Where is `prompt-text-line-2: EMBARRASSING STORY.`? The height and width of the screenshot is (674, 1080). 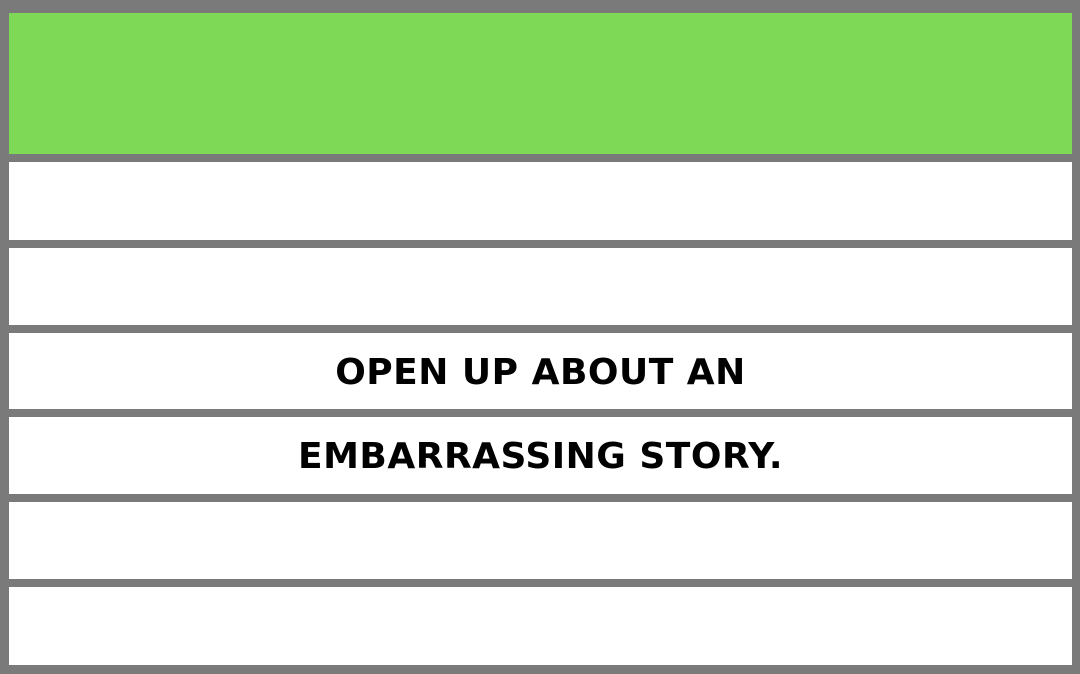 prompt-text-line-2: EMBARRASSING STORY. is located at coordinates (540, 456).